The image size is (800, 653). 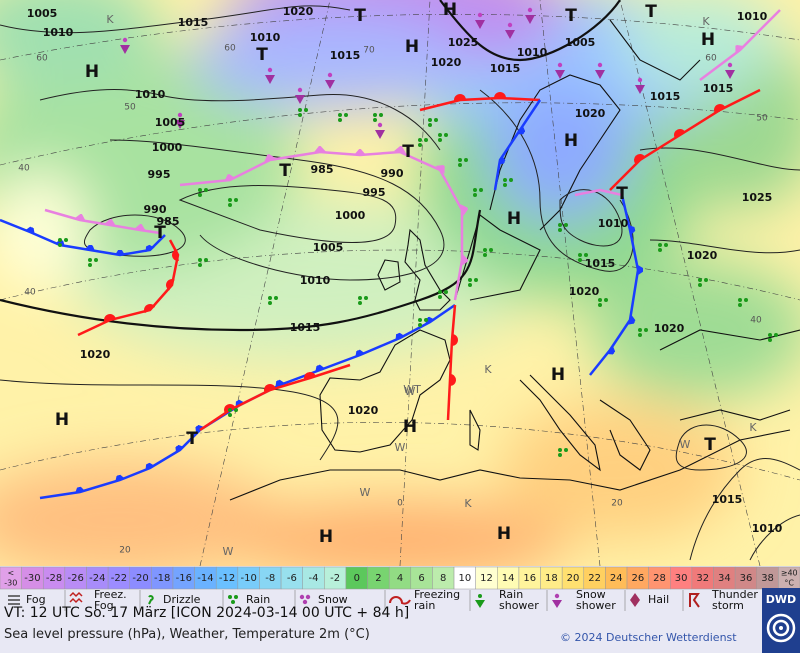 I want to click on legend-label: storm, so click(x=728, y=605).